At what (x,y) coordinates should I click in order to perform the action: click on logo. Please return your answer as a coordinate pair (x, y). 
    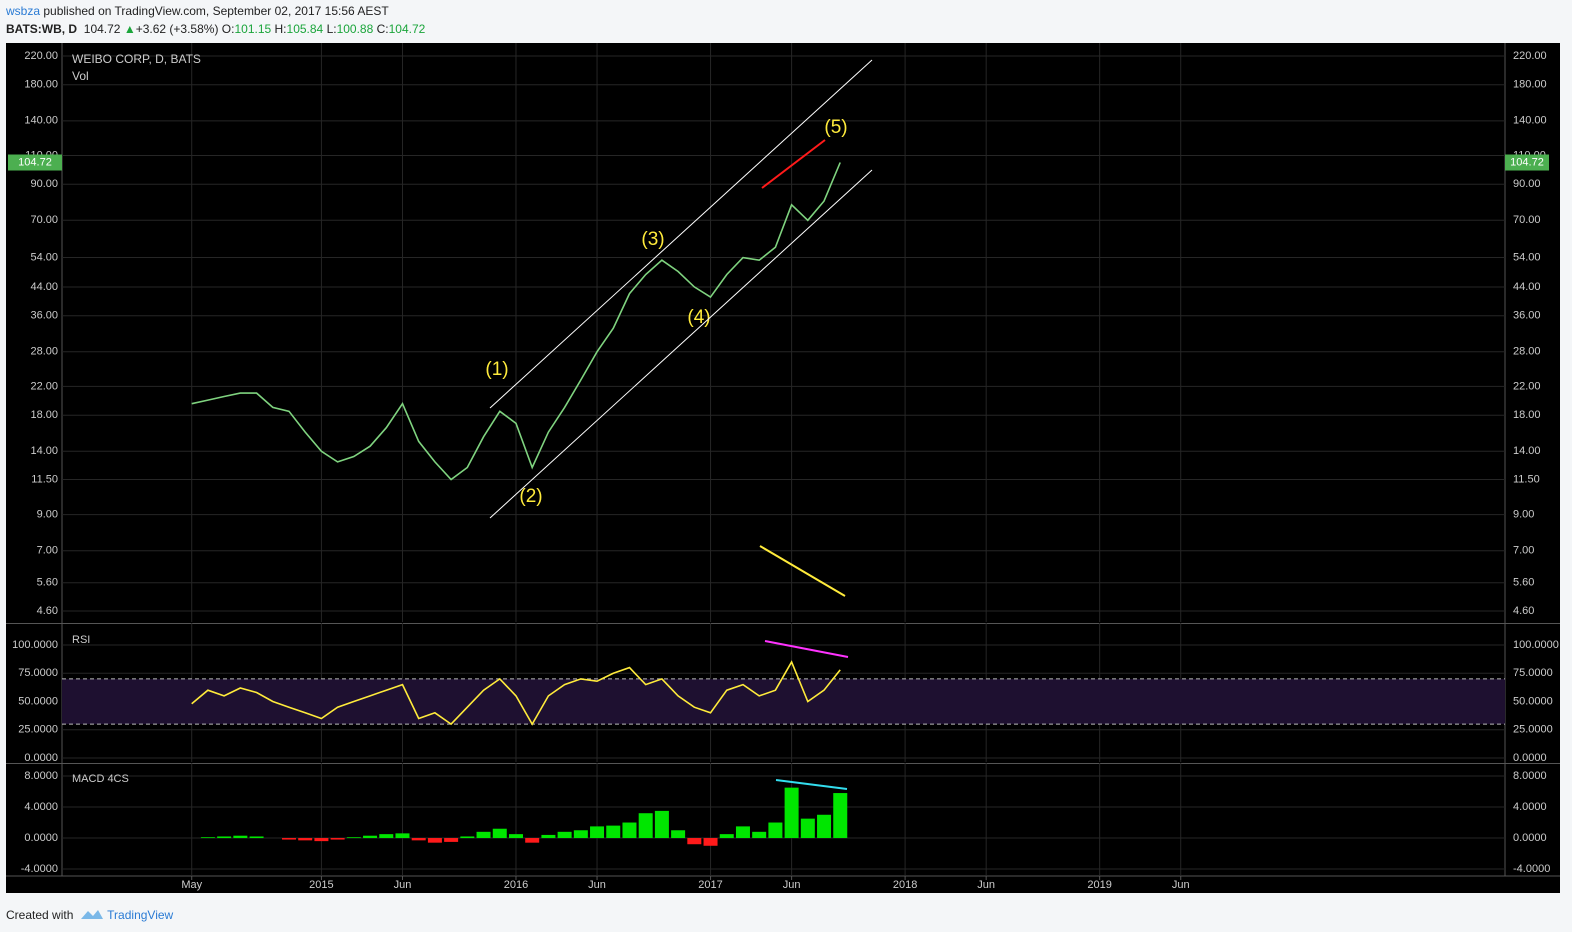
    Looking at the image, I should click on (92, 914).